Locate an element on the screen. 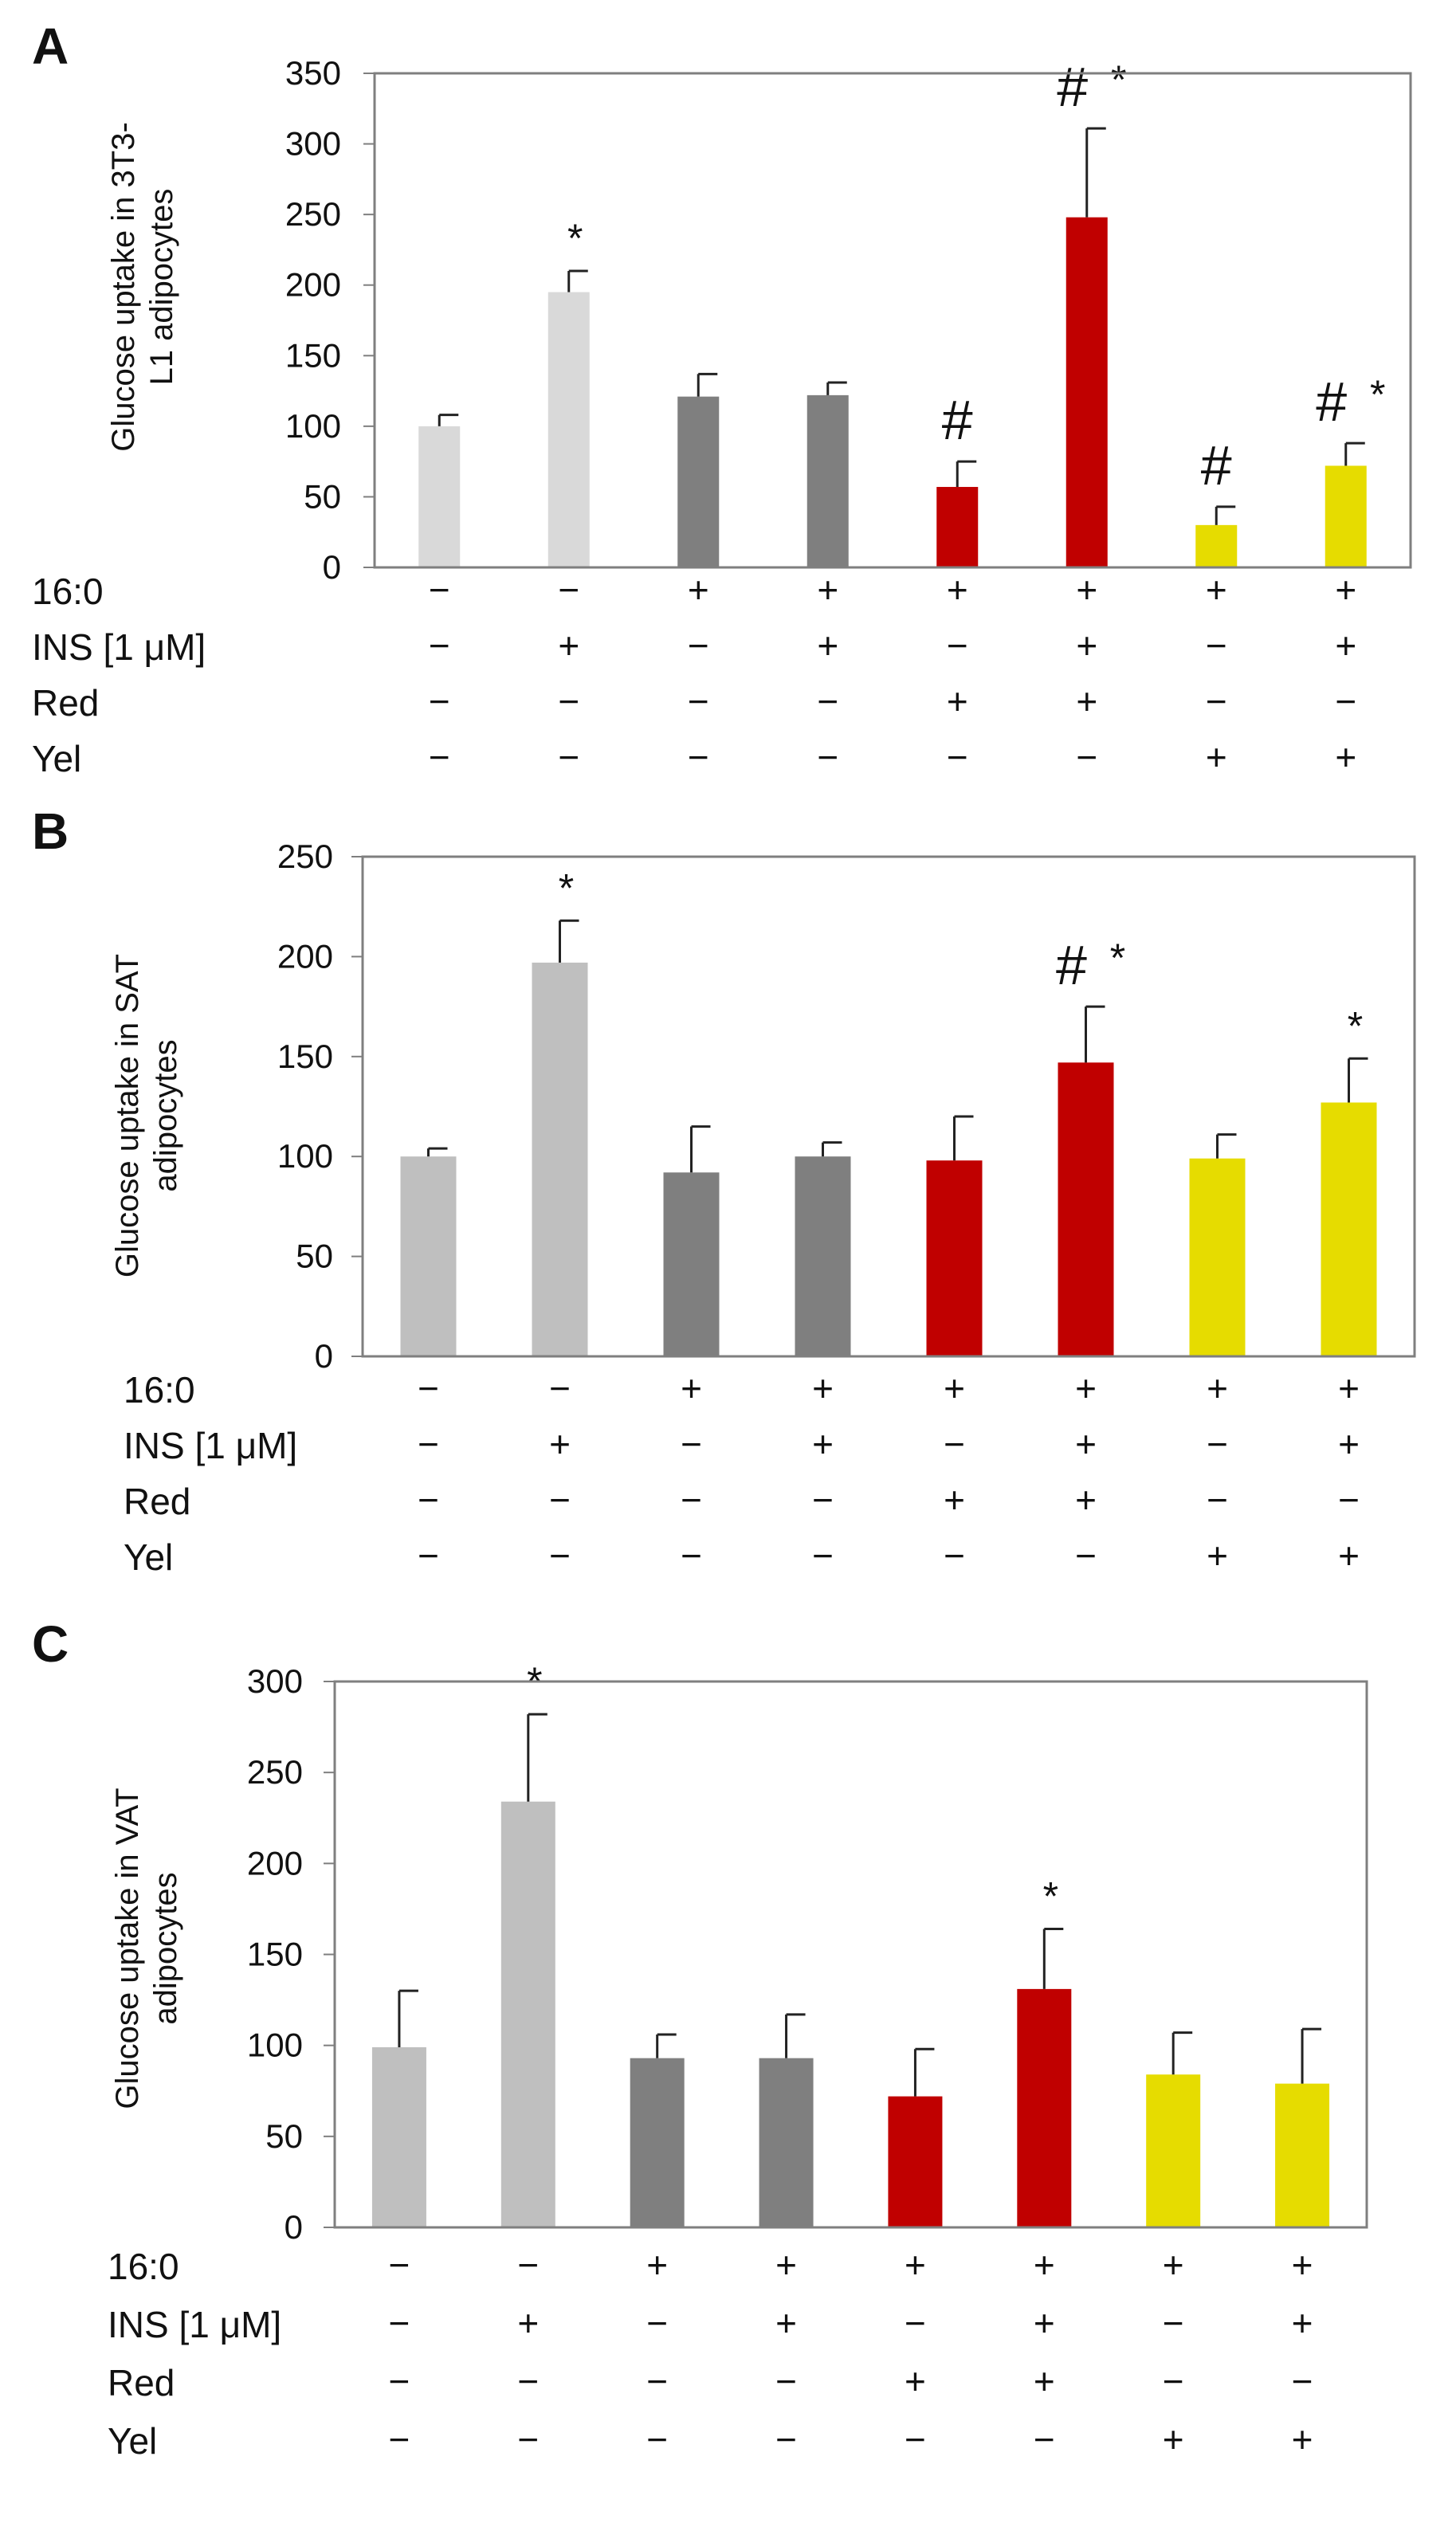  y-tick-label: 0 is located at coordinates (332, 567).